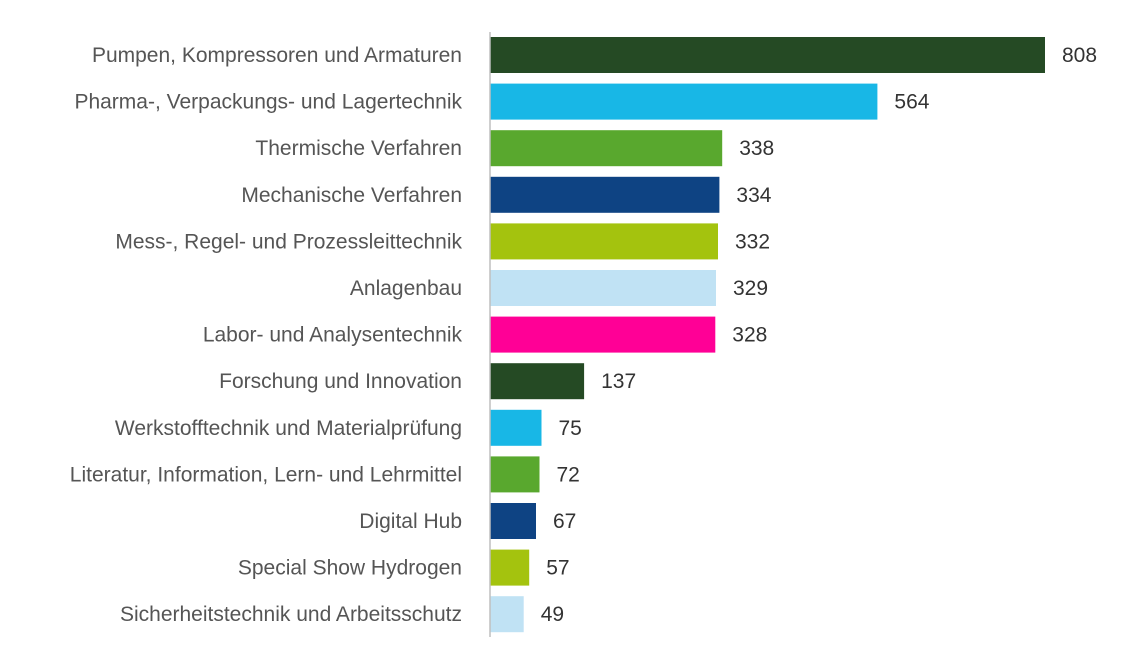  I want to click on category-label: Anlagenbau, so click(406, 288).